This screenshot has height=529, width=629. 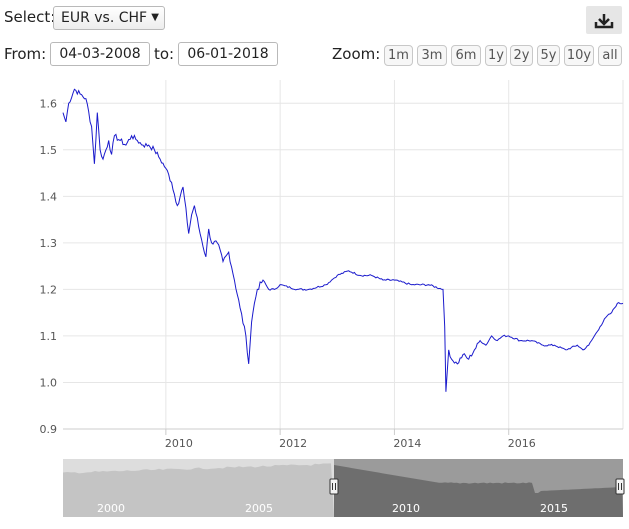 I want to click on x-tick-label: 2010, so click(x=179, y=443).